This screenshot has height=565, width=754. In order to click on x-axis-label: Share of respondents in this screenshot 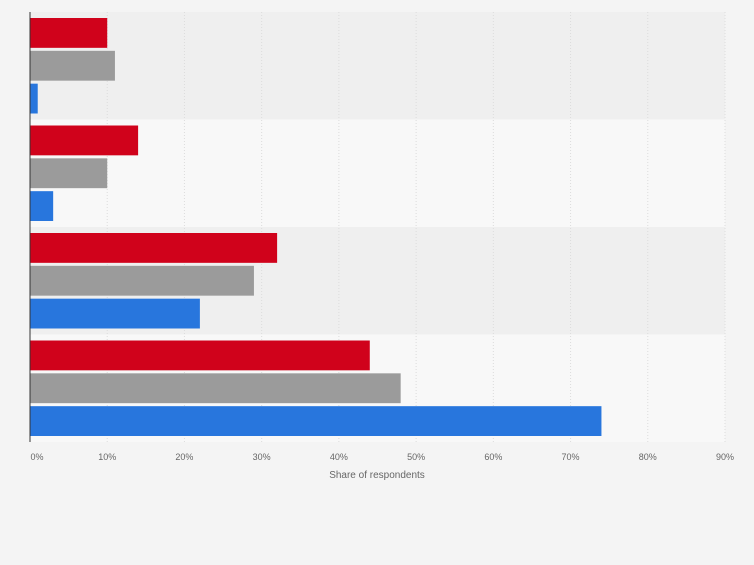, I will do `click(377, 475)`.